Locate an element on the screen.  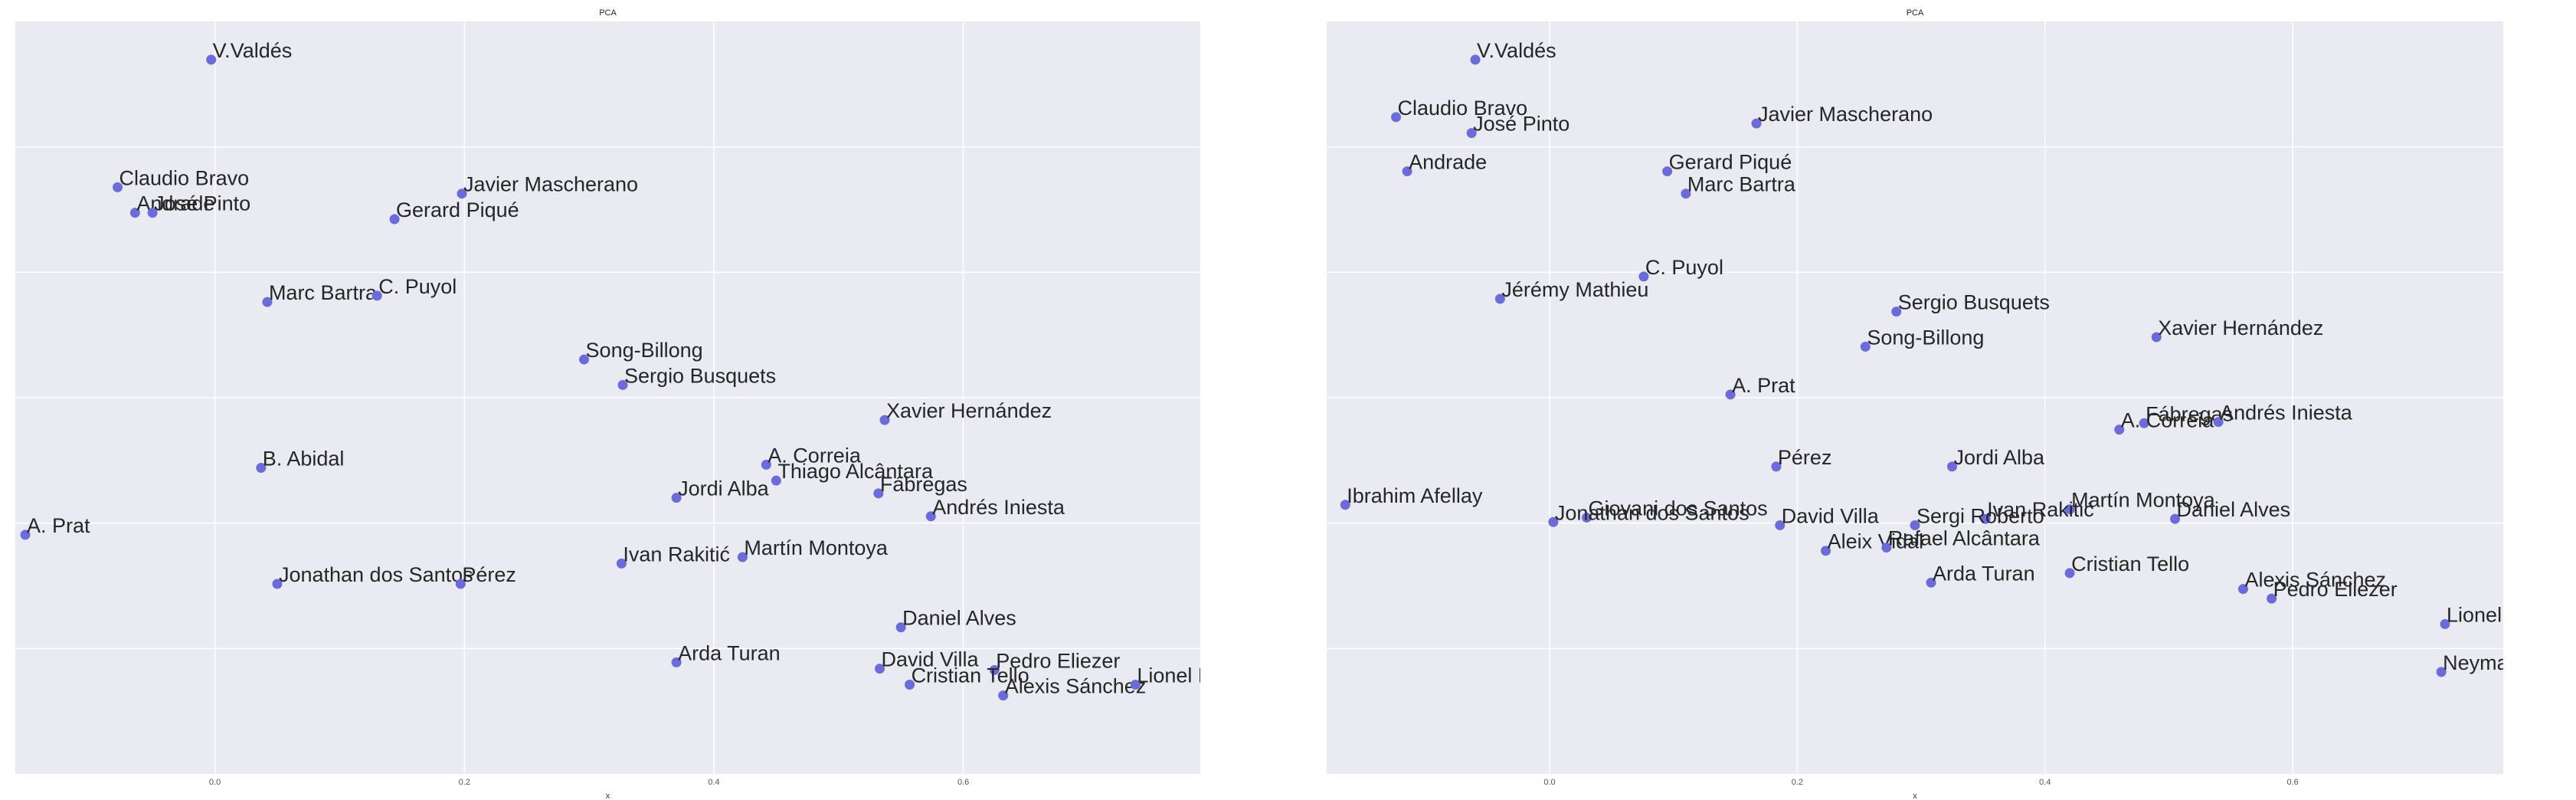
point-label: Giovani dos Santos is located at coordinates (1678, 508).